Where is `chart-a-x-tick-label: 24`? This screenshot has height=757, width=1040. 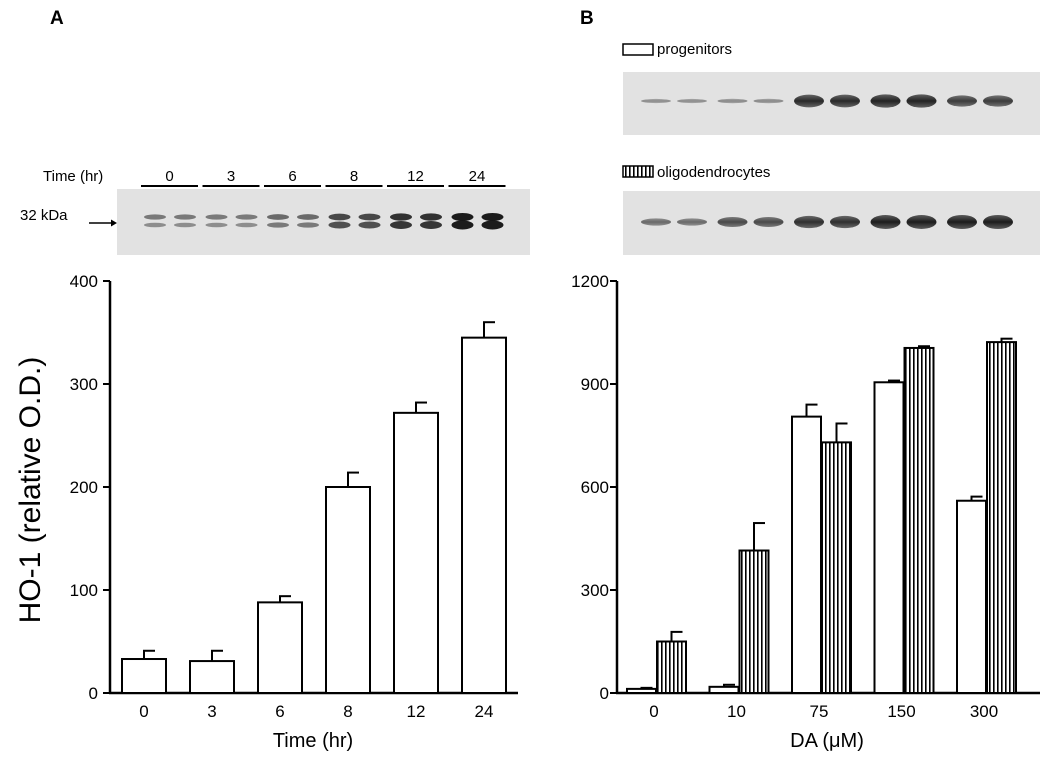
chart-a-x-tick-label: 24 is located at coordinates (484, 711).